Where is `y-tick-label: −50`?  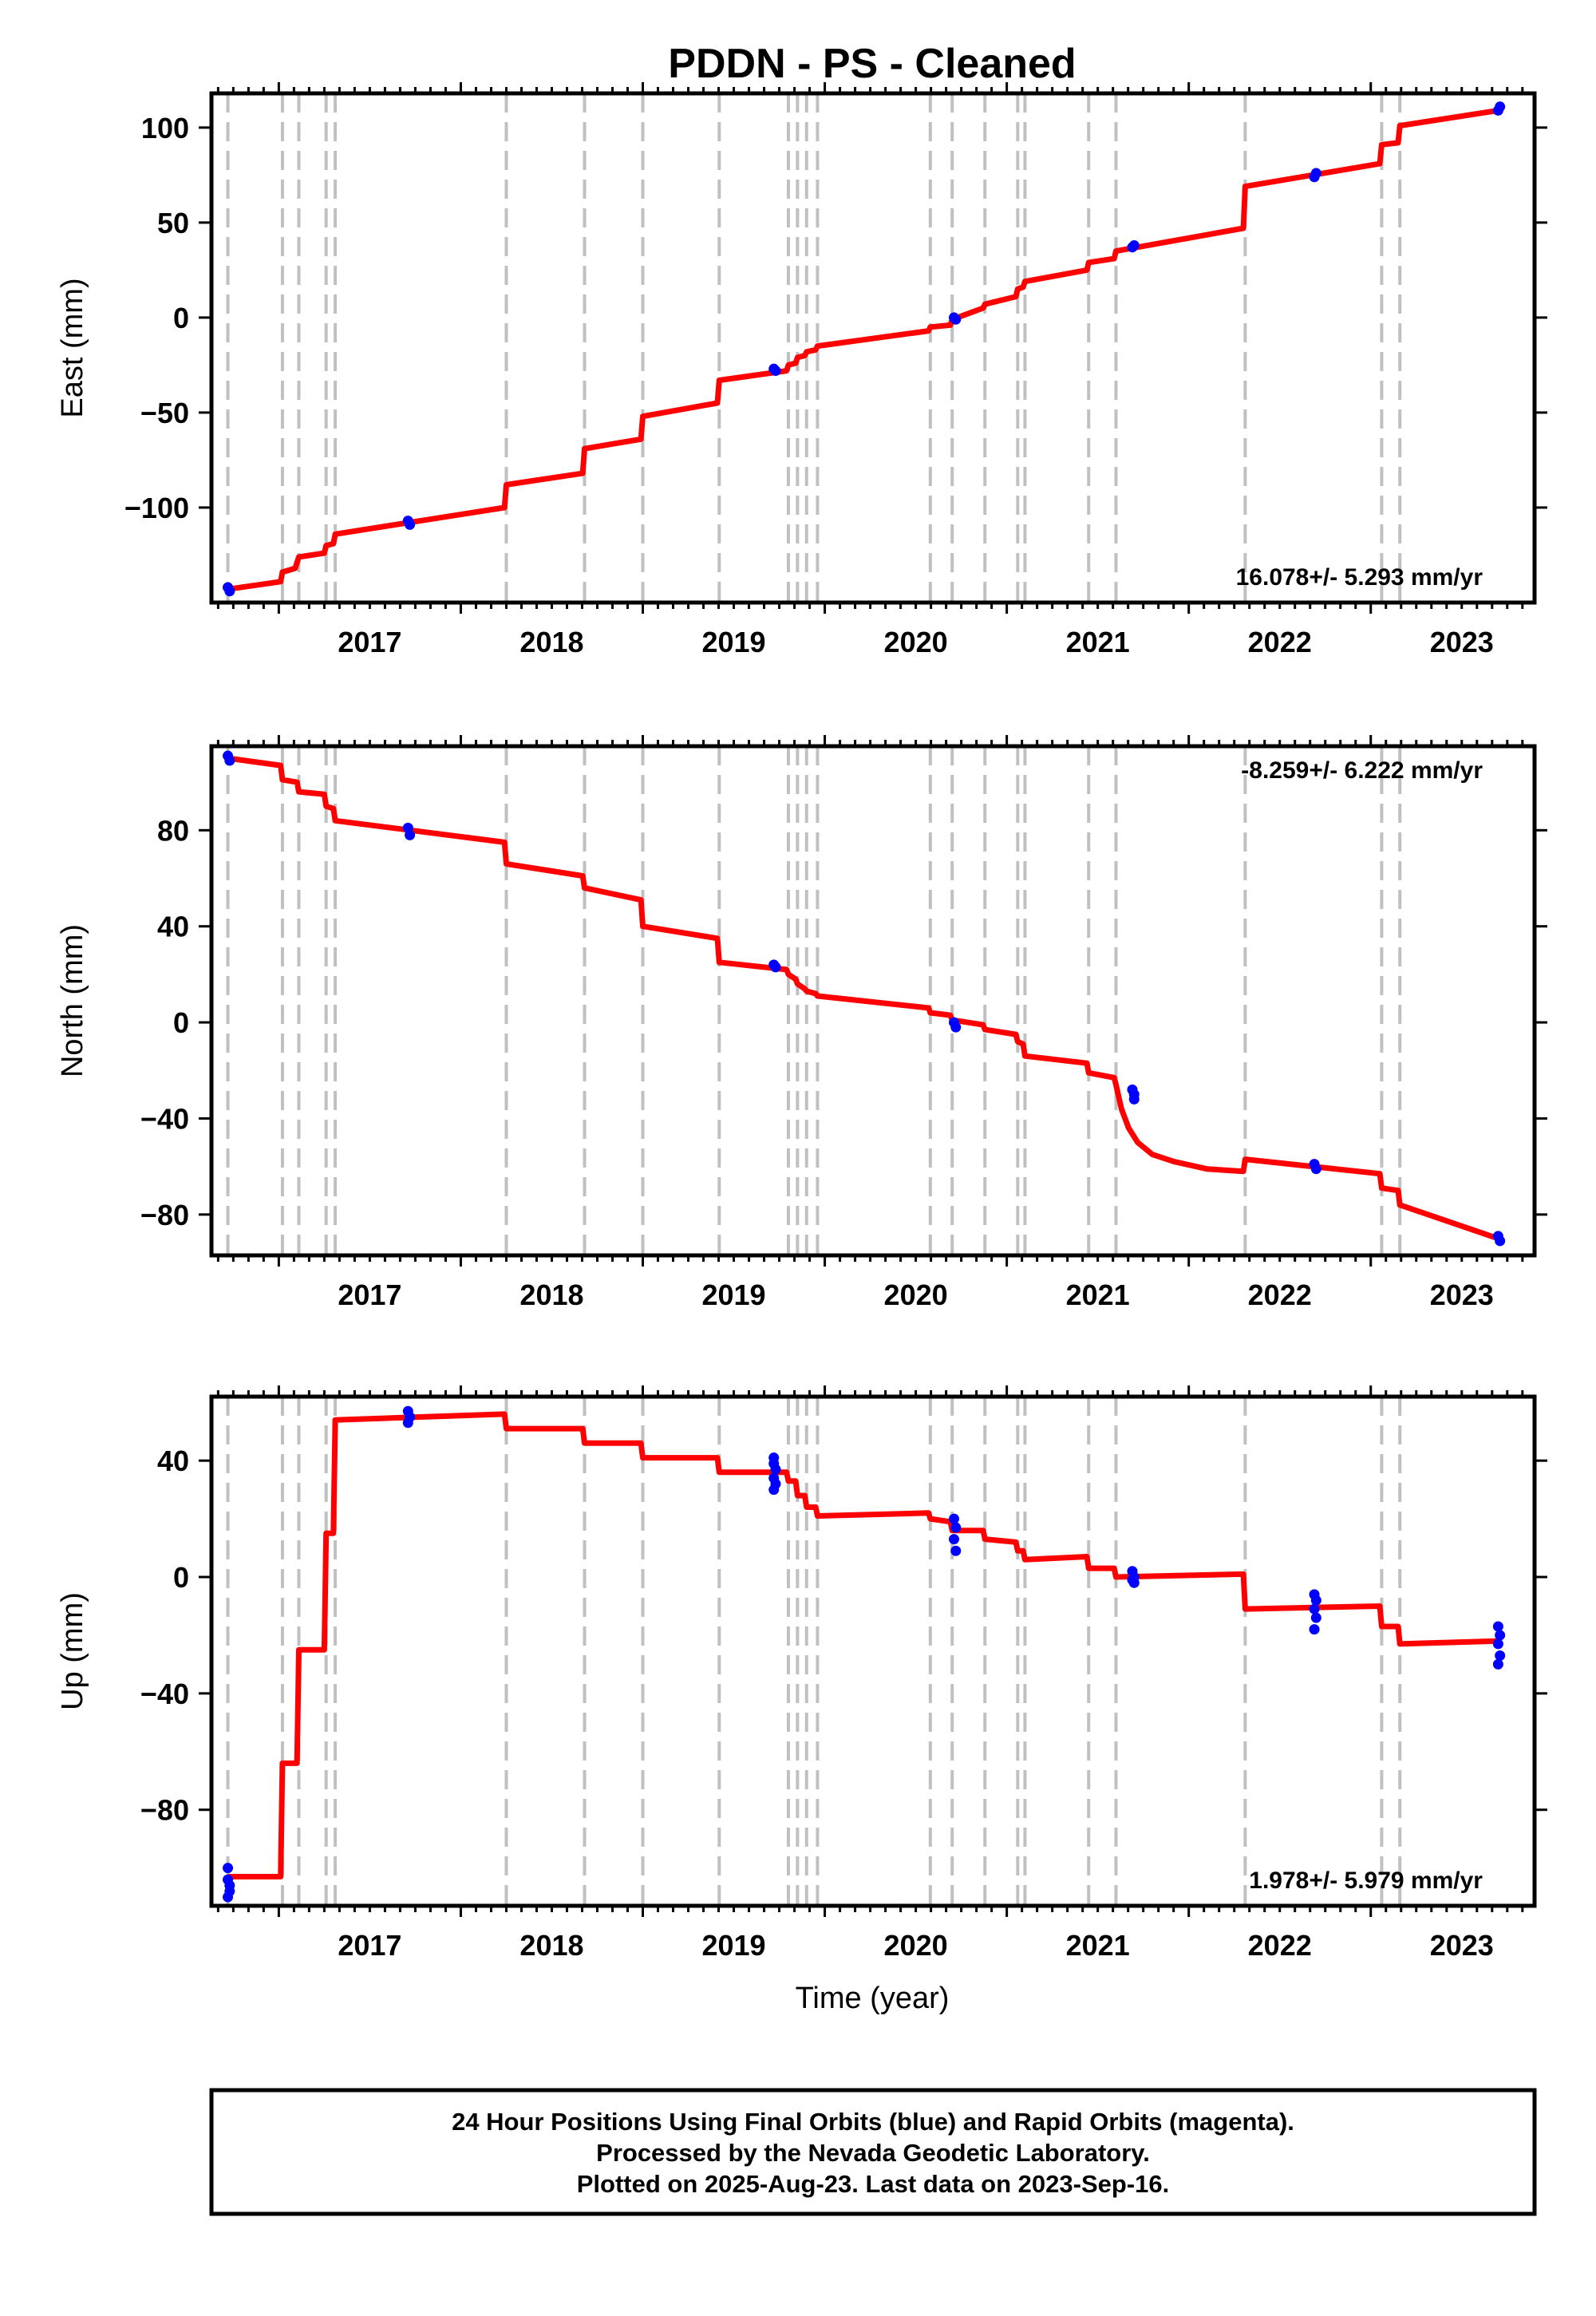 y-tick-label: −50 is located at coordinates (164, 413).